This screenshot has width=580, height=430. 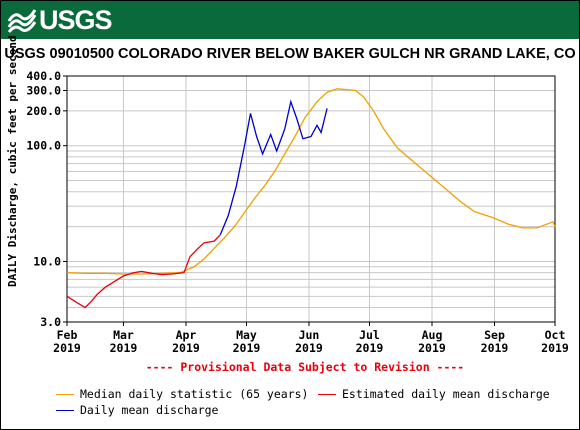 What do you see at coordinates (186, 335) in the screenshot?
I see `x-tick-label-month: Apr` at bounding box center [186, 335].